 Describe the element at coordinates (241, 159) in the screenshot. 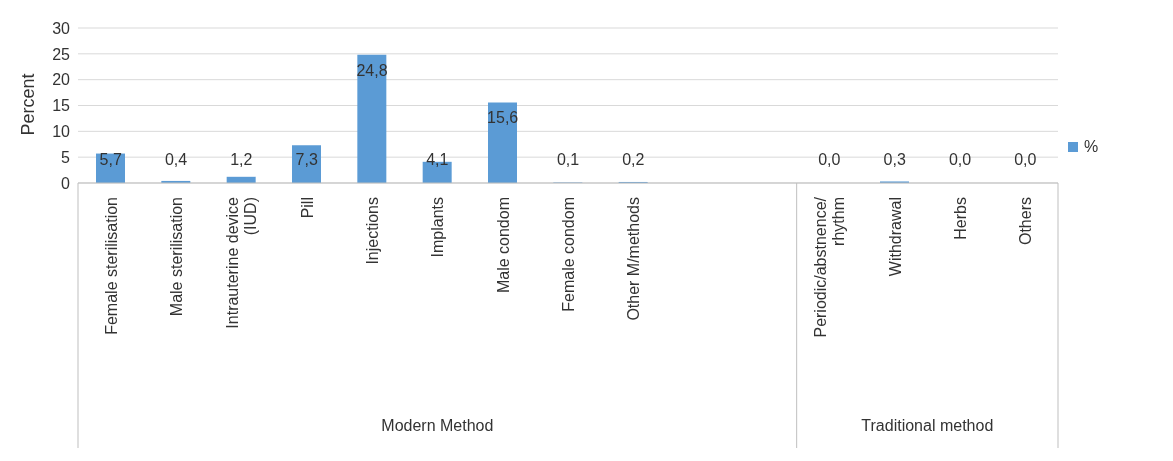

I see `data-label: 1,2` at that location.